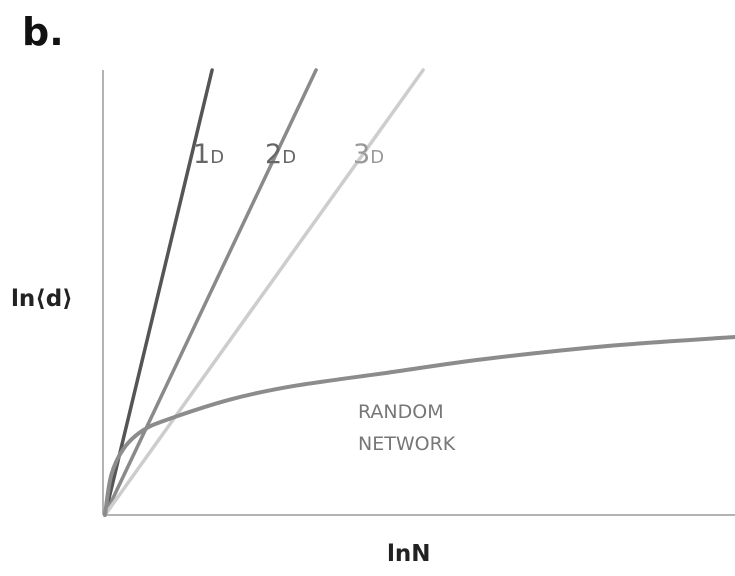 The width and height of the screenshot is (735, 576). Describe the element at coordinates (401, 412) in the screenshot. I see `series-label-line: RANDOM` at that location.